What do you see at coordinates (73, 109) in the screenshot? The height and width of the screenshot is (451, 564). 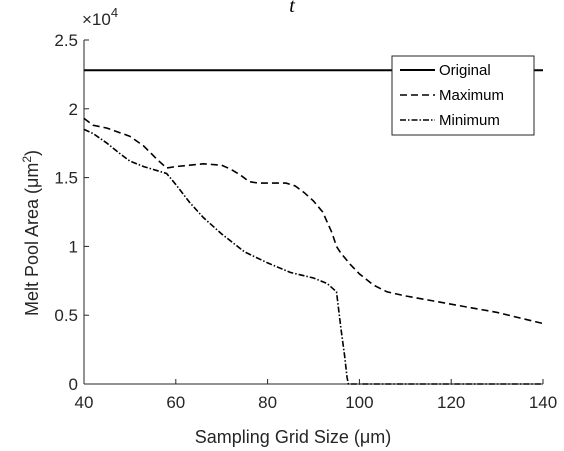 I see `y-tick-label: 2` at bounding box center [73, 109].